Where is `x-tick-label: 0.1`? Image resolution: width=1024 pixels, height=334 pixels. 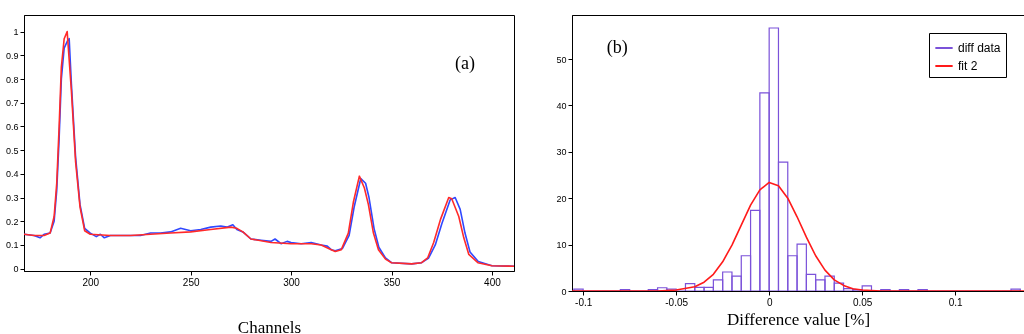 x-tick-label: 0.1 is located at coordinates (956, 302).